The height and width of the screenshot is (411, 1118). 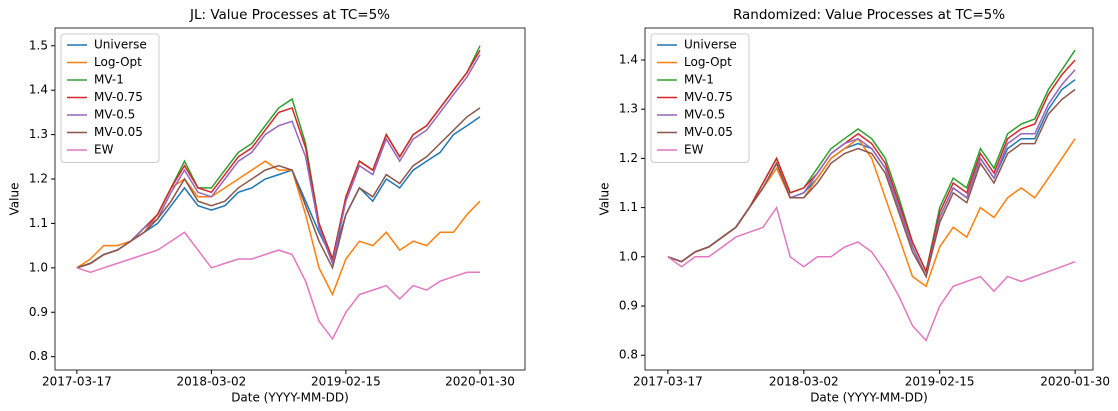 I want to click on chart-title: JL: Value Processes at TC=5%, so click(x=289, y=15).